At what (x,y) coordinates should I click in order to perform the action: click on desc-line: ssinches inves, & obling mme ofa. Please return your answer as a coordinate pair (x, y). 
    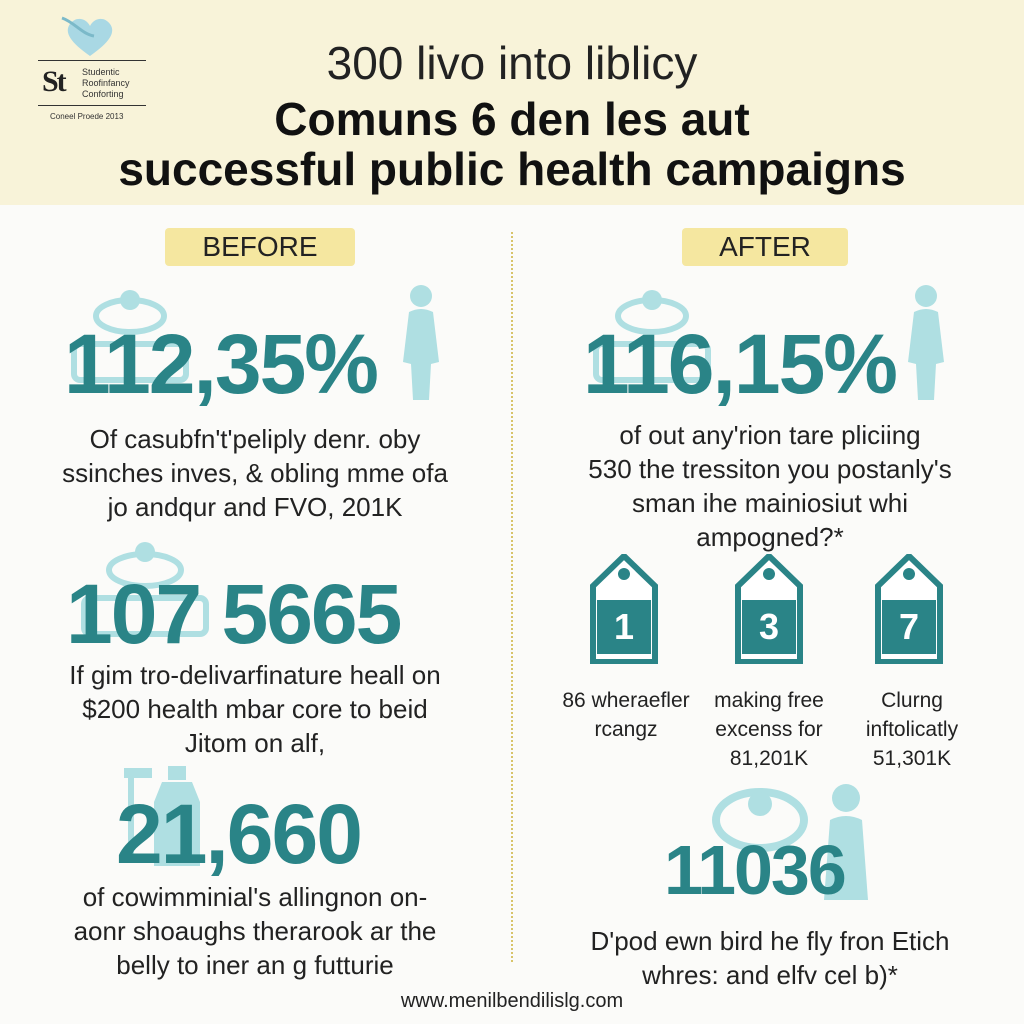
    Looking at the image, I should click on (255, 473).